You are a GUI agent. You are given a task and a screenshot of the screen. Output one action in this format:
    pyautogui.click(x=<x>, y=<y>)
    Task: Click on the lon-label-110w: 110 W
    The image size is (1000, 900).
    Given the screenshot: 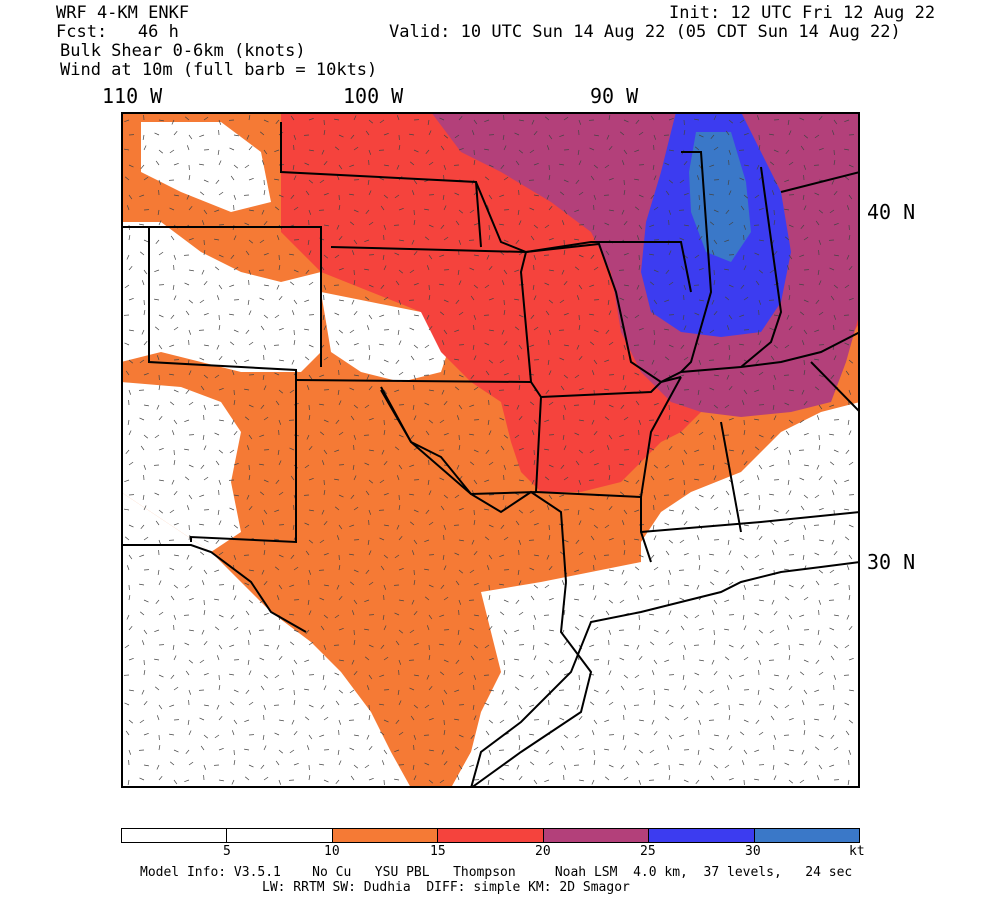 What is the action you would take?
    pyautogui.click(x=132, y=96)
    